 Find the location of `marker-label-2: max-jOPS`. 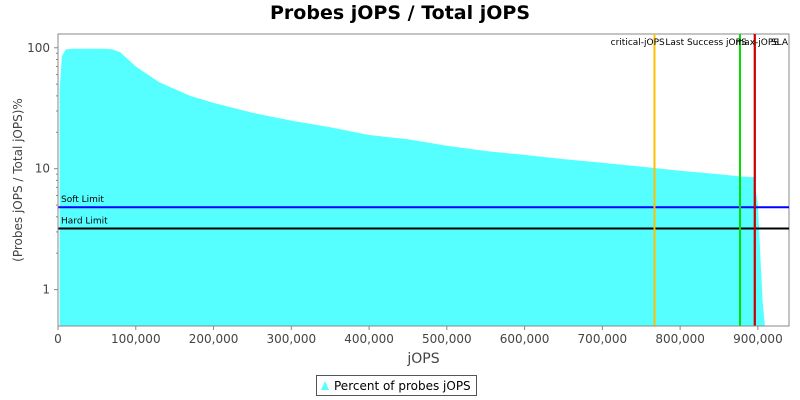

marker-label-2: max-jOPS is located at coordinates (757, 43).